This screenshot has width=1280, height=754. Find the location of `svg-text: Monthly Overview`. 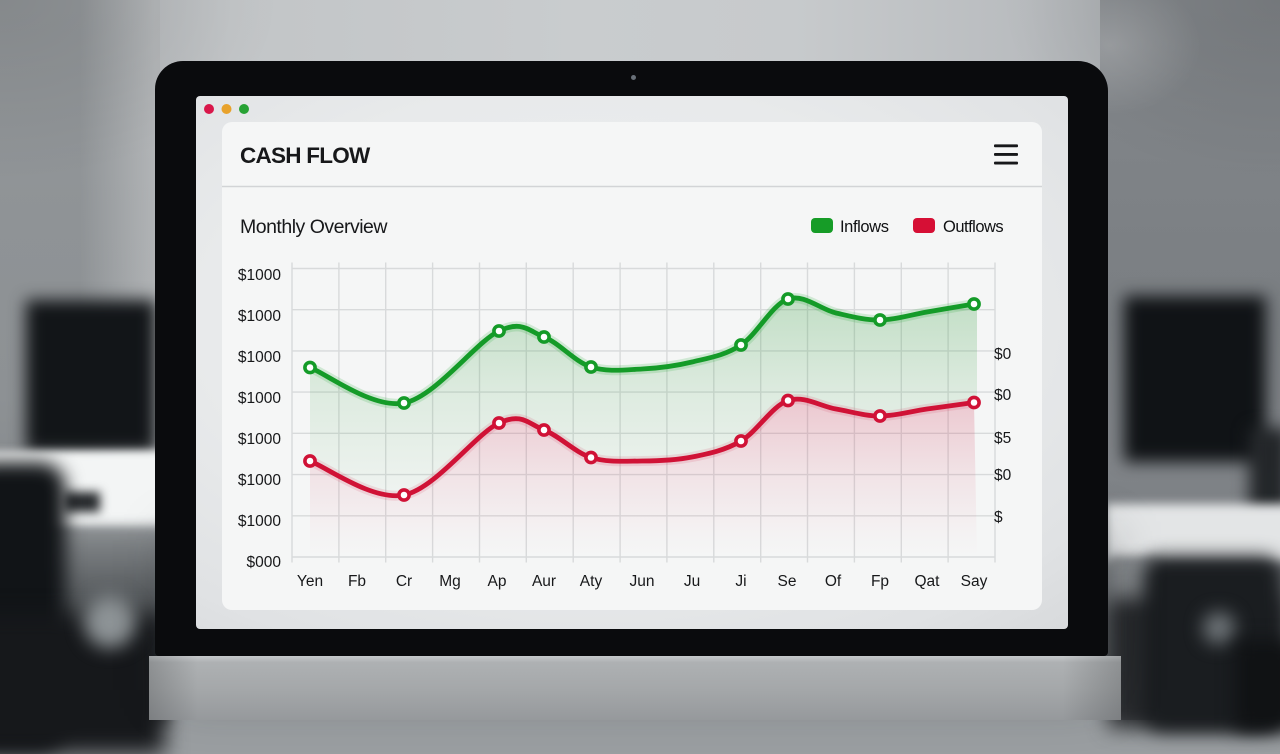

svg-text: Monthly Overview is located at coordinates (314, 227).